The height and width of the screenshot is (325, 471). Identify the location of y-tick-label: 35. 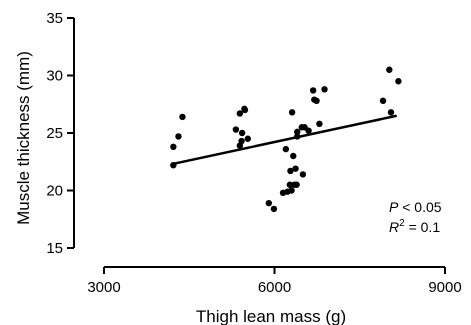
(54, 18).